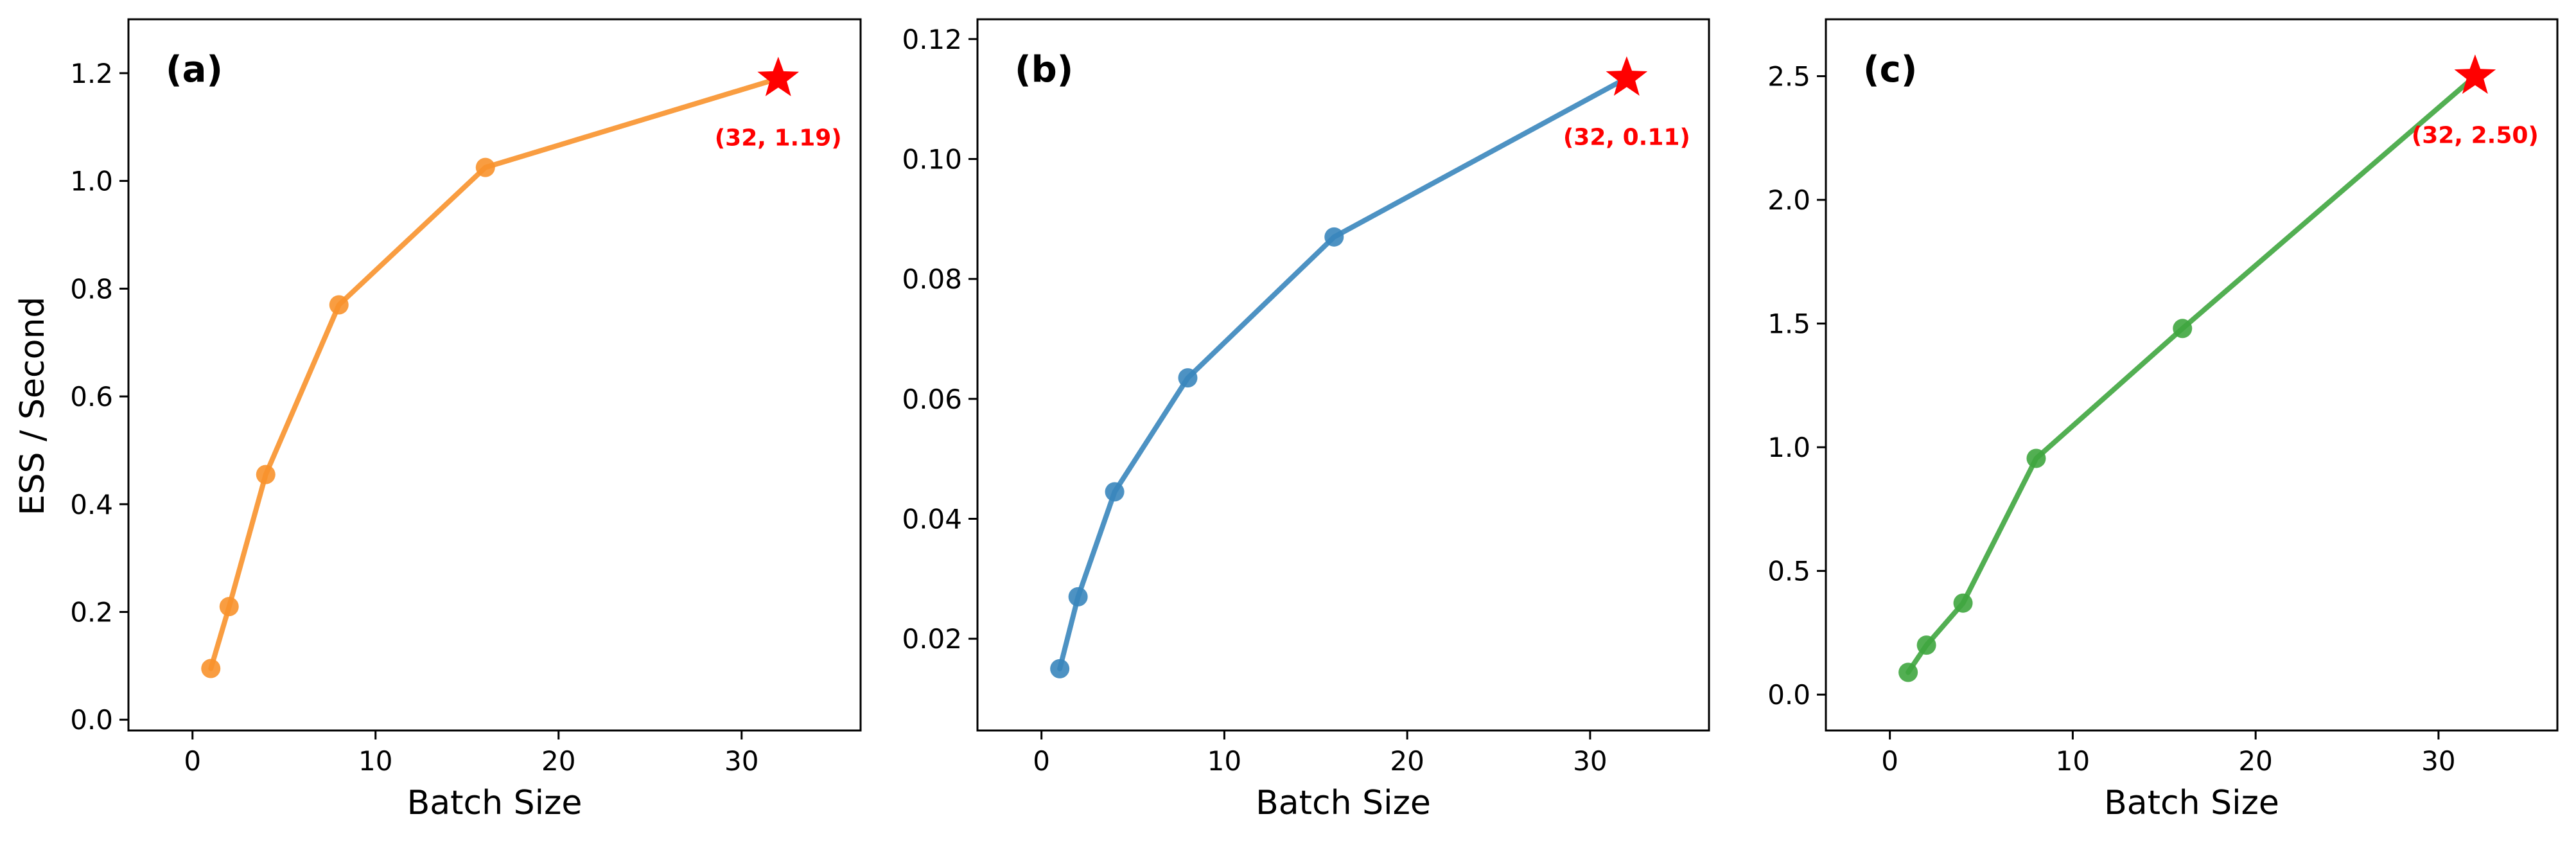  Describe the element at coordinates (194, 70) in the screenshot. I see `panel-label: (a)` at that location.